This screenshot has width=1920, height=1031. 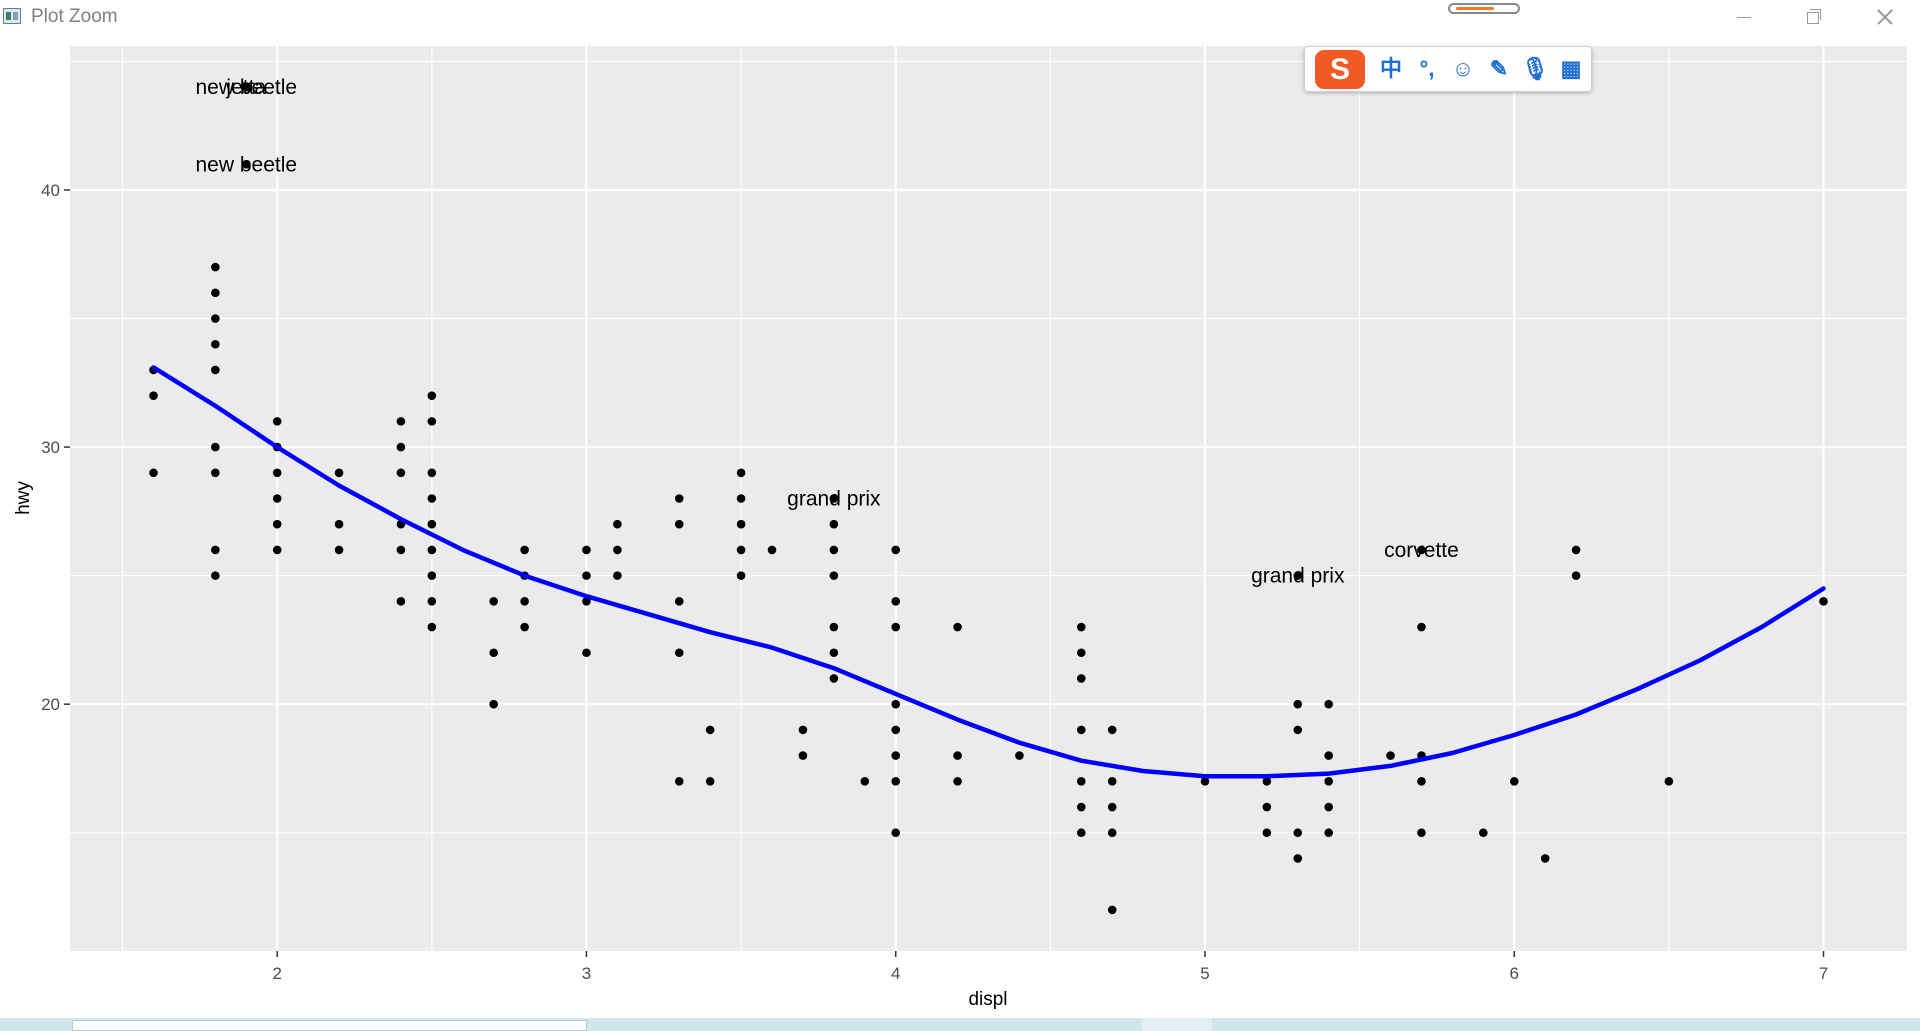 What do you see at coordinates (987, 999) in the screenshot?
I see `x-axis-title: displ` at bounding box center [987, 999].